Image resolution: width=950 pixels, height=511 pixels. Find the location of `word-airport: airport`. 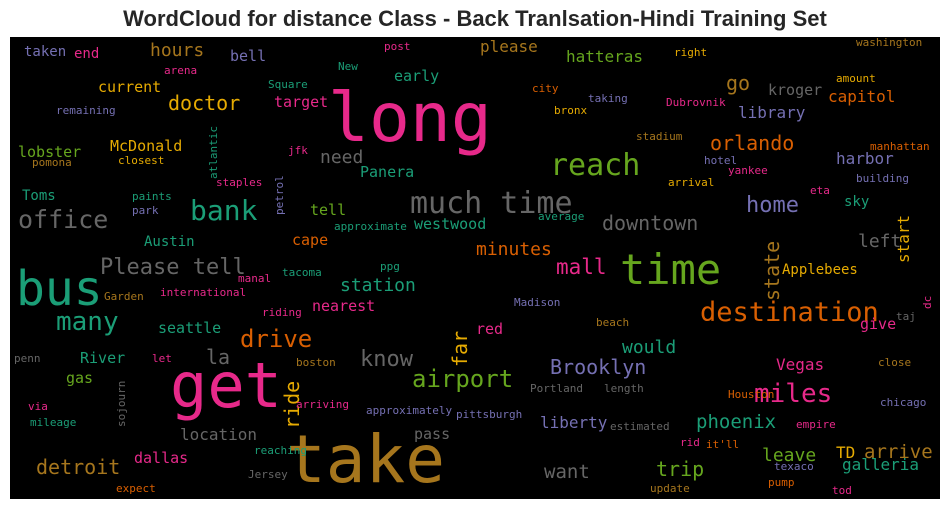

word-airport: airport is located at coordinates (463, 379).